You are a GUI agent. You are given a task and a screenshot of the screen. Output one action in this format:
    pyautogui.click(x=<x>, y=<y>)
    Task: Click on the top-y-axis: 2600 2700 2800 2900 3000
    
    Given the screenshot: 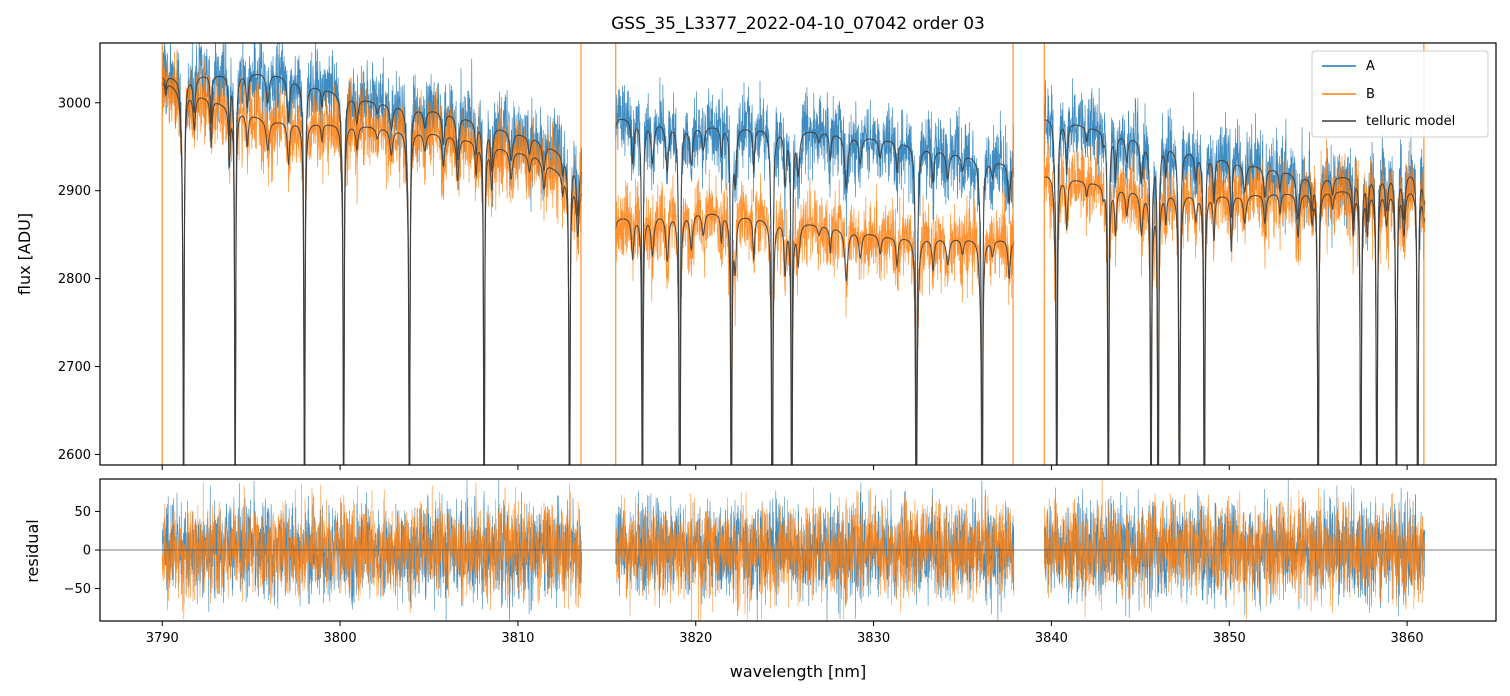 What is the action you would take?
    pyautogui.click(x=79, y=279)
    